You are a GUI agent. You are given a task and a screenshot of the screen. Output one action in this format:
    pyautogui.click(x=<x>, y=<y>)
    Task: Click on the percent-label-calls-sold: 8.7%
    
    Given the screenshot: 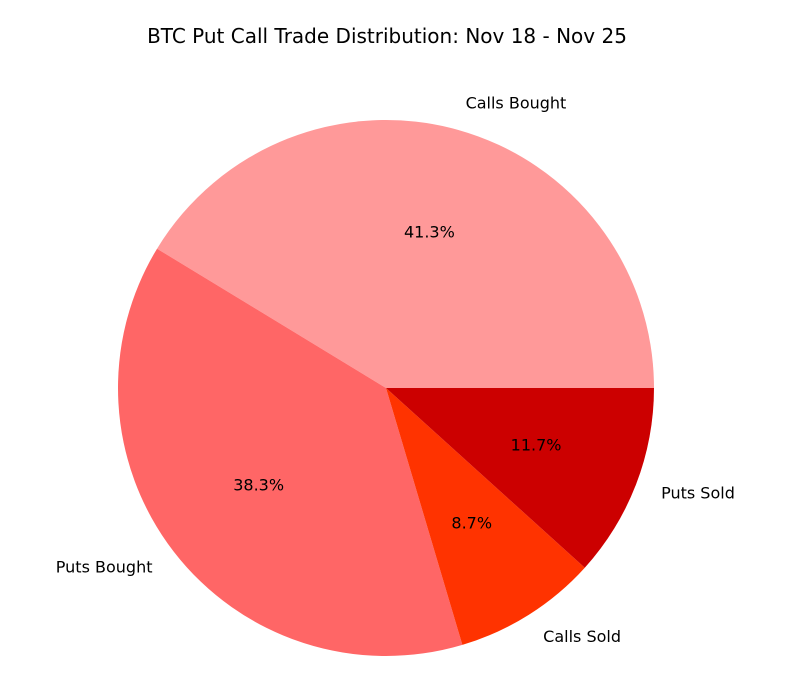 What is the action you would take?
    pyautogui.click(x=471, y=523)
    